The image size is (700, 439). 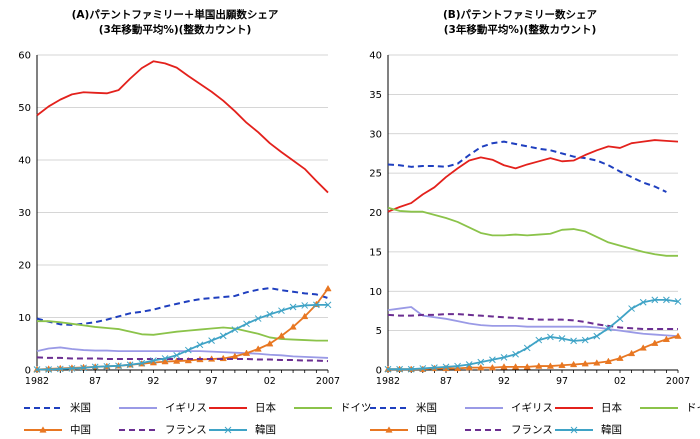 I want to click on chart-b-series-3-line, so click(x=532, y=231).